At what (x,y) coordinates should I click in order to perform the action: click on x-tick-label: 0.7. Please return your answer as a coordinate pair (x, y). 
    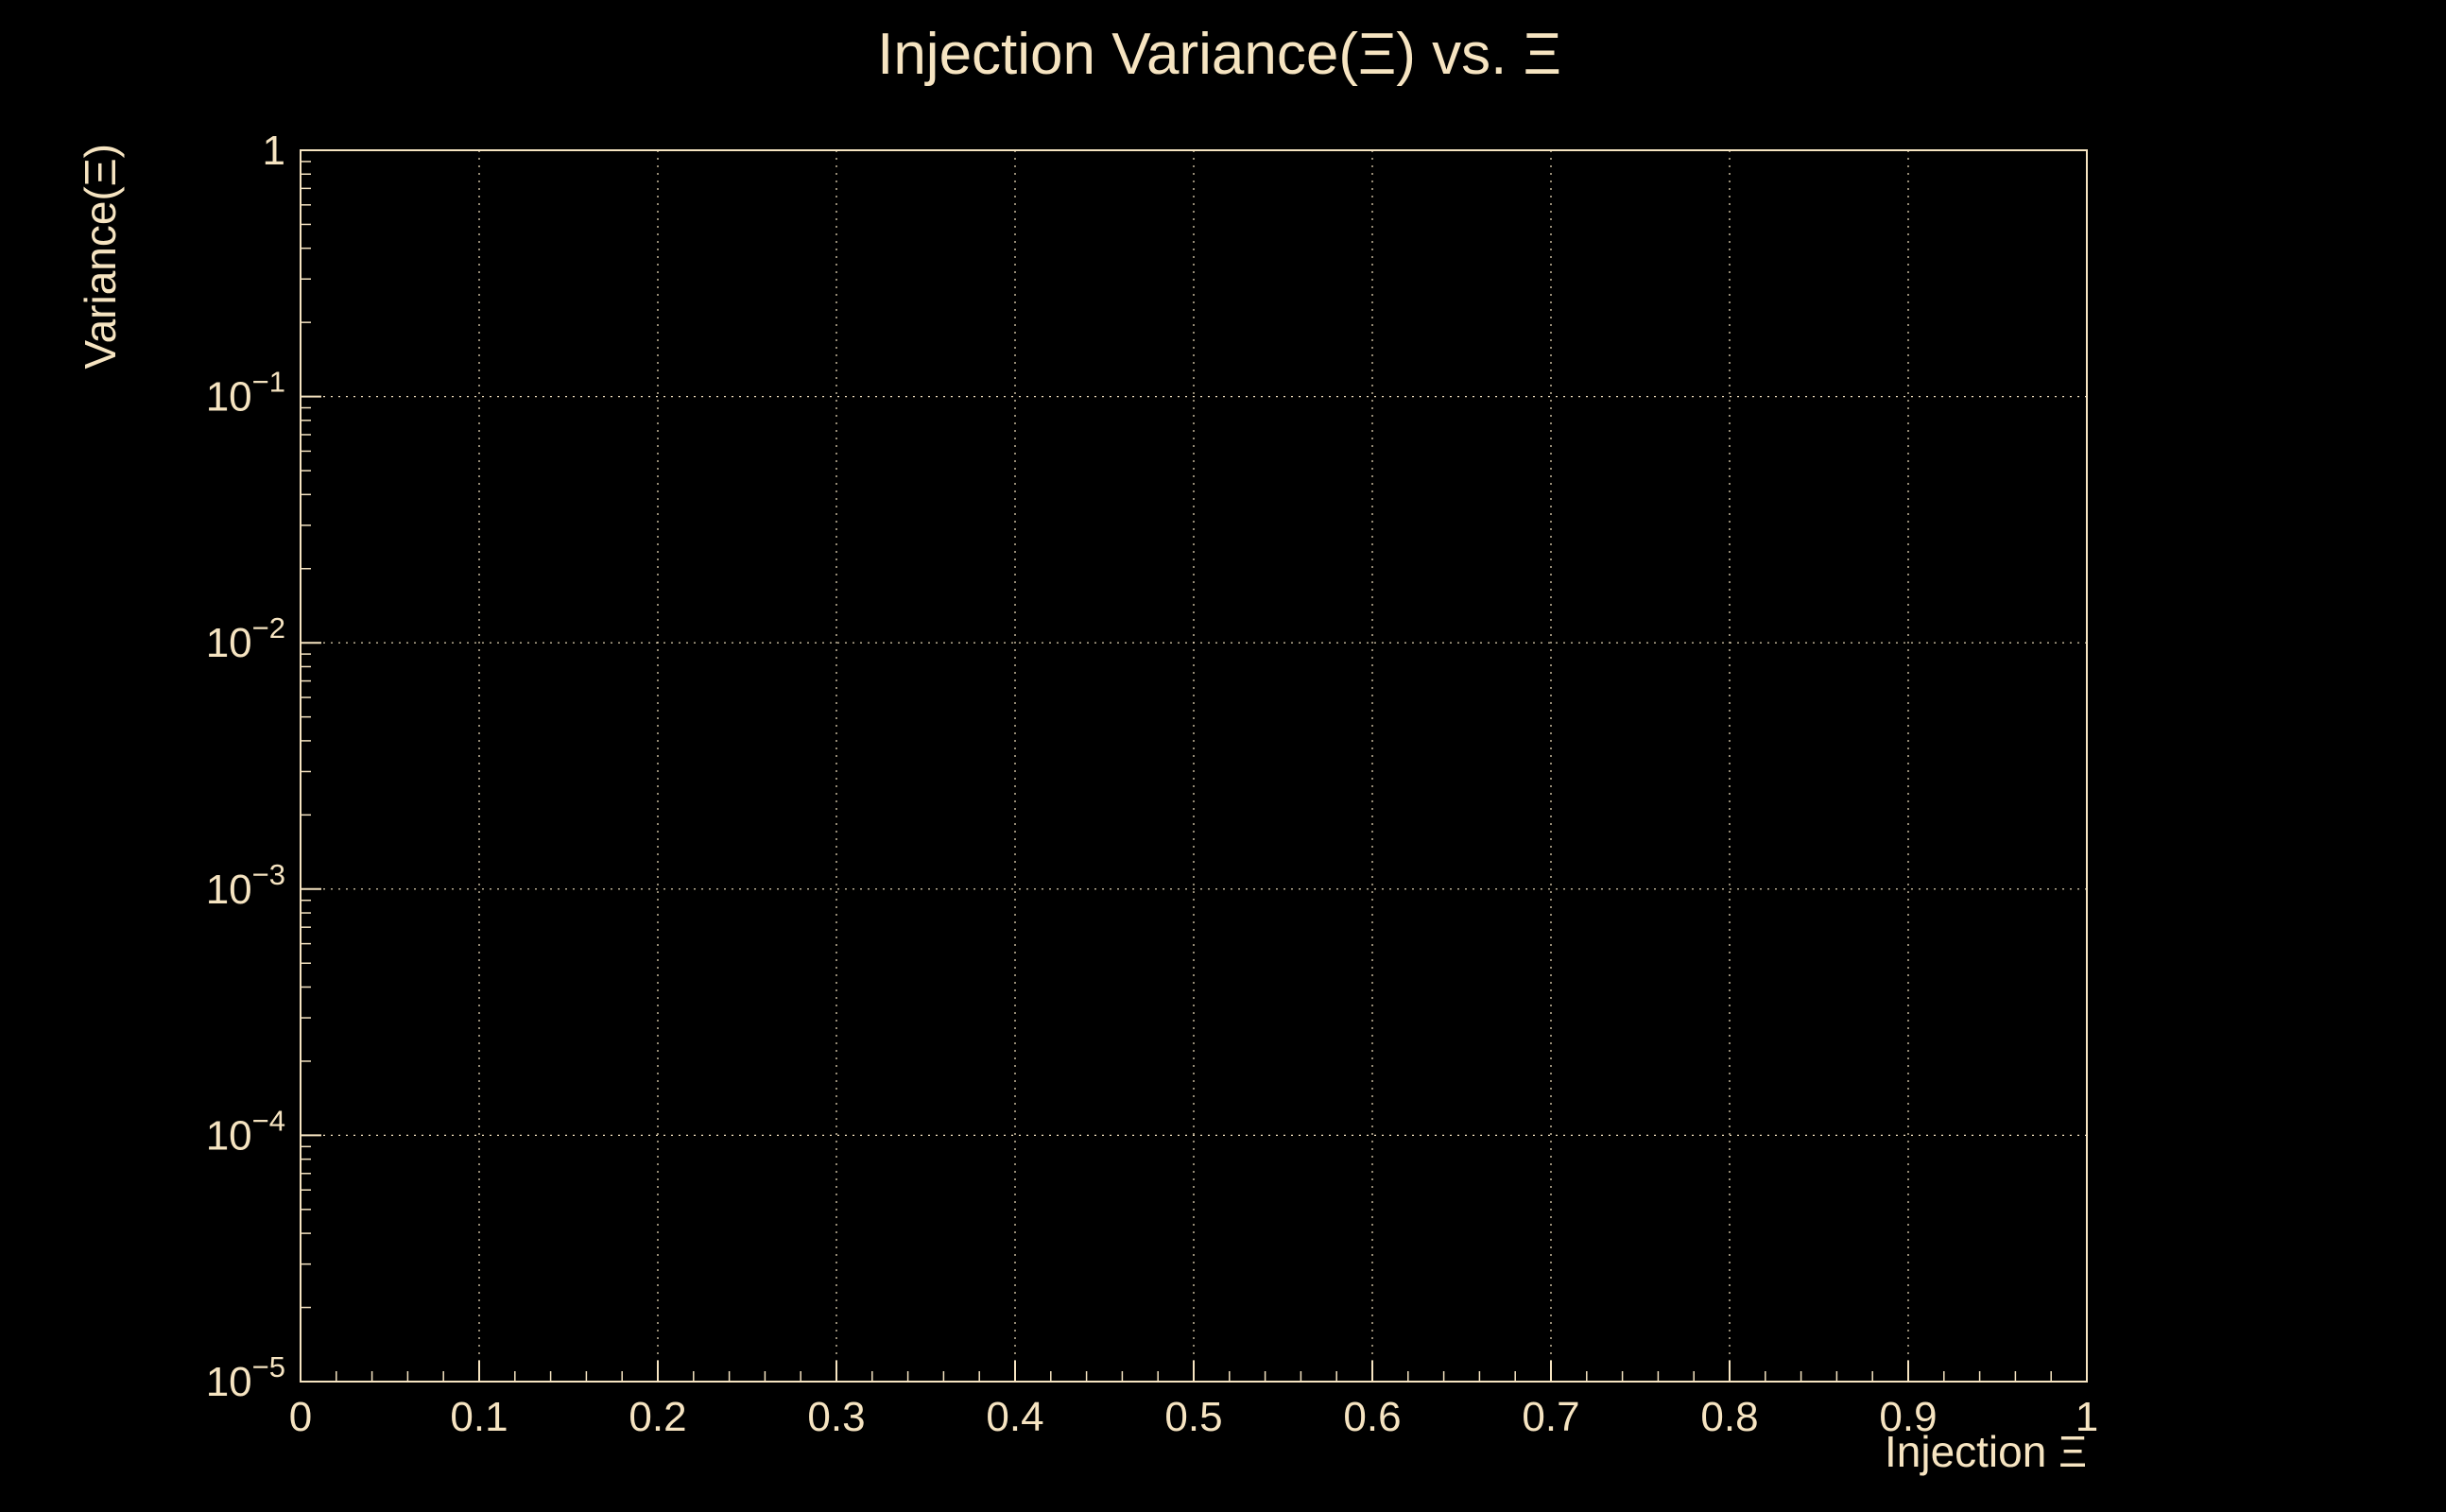
    Looking at the image, I should click on (1550, 1417).